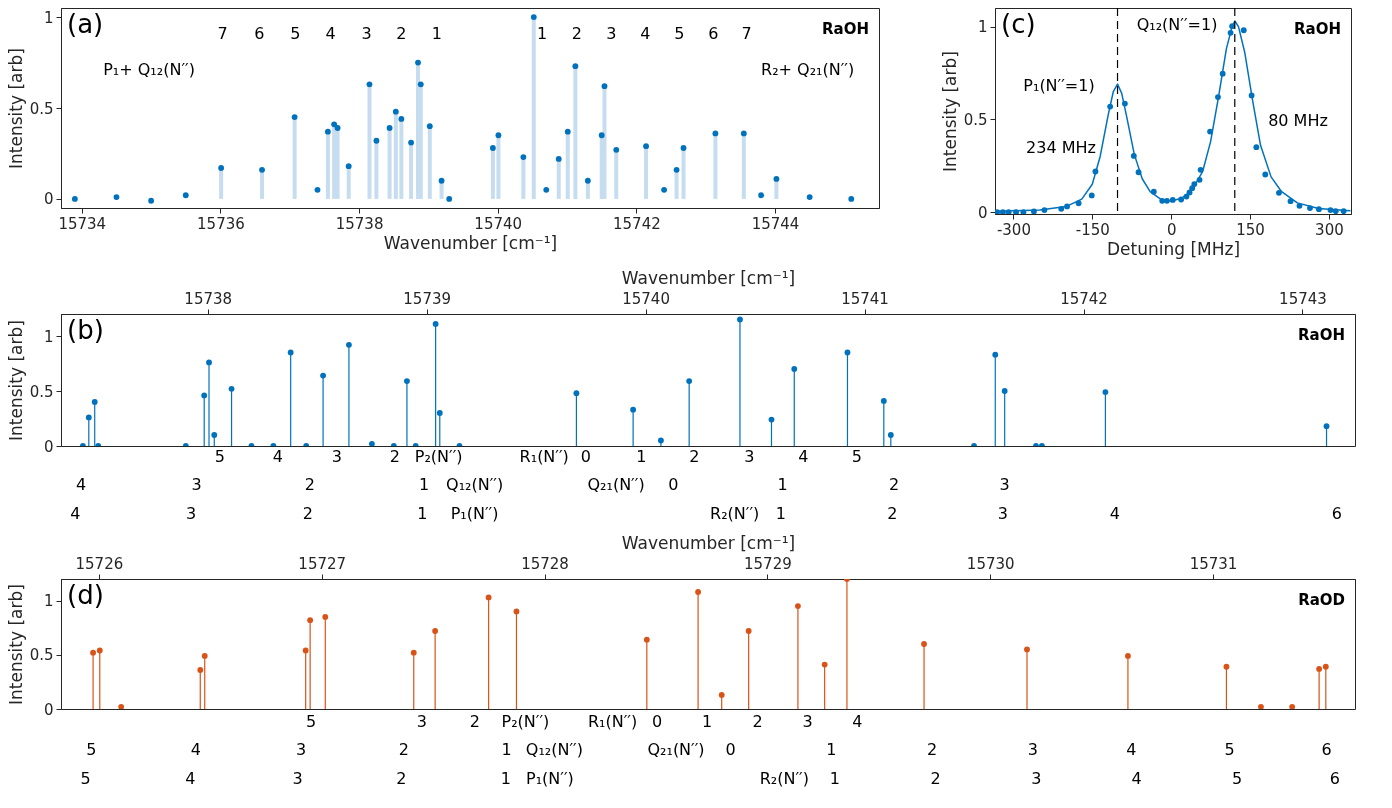 The image size is (1392, 808). Describe the element at coordinates (1092, 229) in the screenshot. I see `x-tick-label: -150` at that location.